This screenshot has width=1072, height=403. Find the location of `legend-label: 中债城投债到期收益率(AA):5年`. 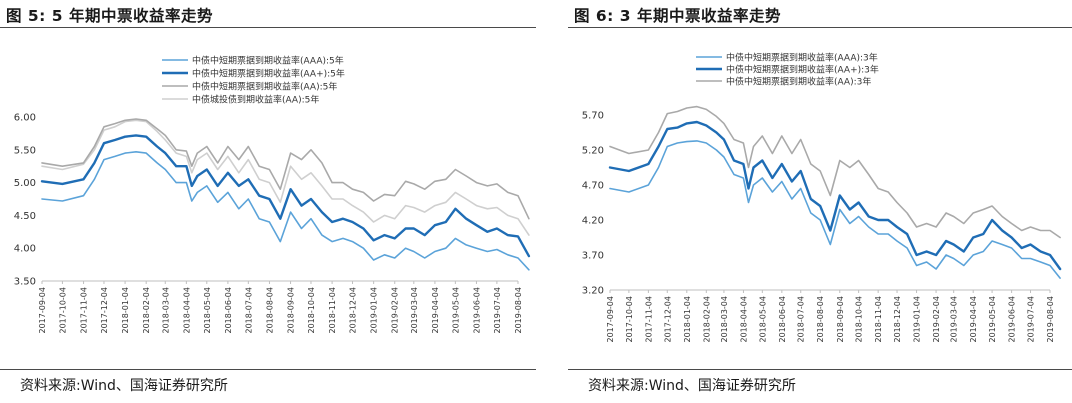

legend-label: 中债城投债到期收益率(AA):5年 is located at coordinates (255, 100).